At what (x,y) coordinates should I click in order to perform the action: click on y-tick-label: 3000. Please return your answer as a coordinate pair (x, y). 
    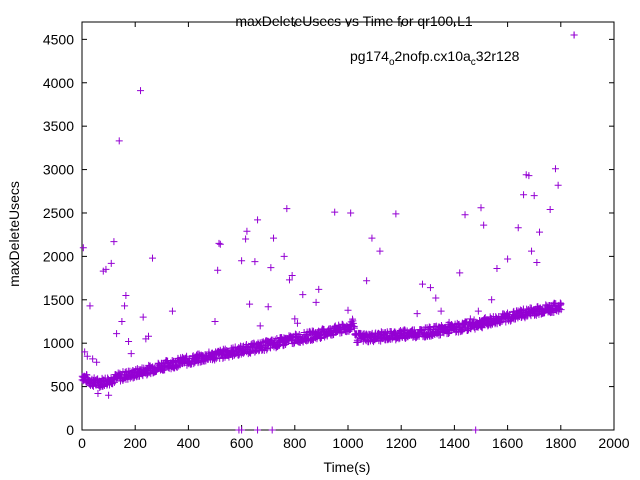
    Looking at the image, I should click on (58, 170).